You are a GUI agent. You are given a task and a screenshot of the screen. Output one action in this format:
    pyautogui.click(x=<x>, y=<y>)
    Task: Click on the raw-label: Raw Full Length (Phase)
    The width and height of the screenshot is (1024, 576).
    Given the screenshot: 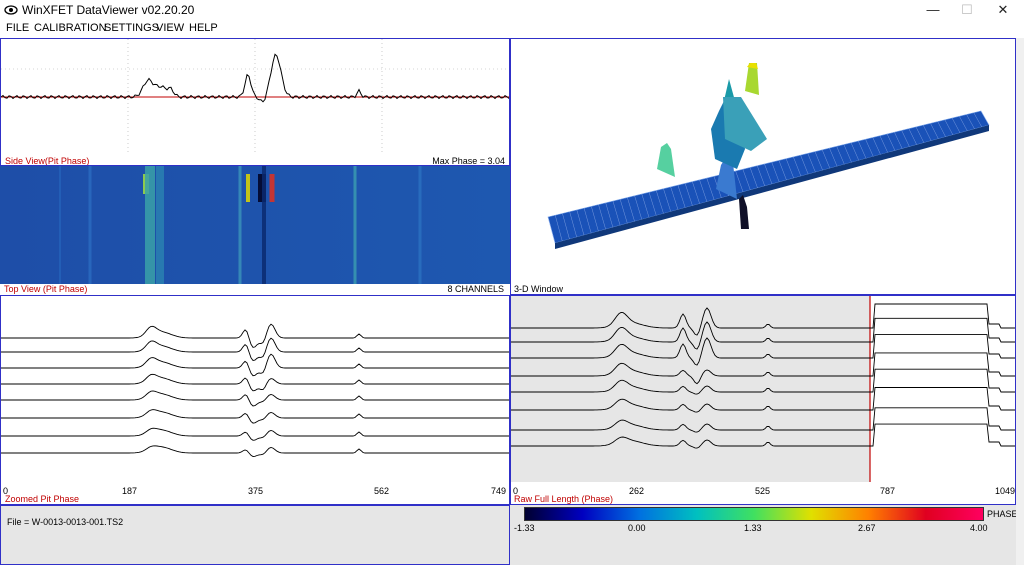 What is the action you would take?
    pyautogui.click(x=564, y=499)
    